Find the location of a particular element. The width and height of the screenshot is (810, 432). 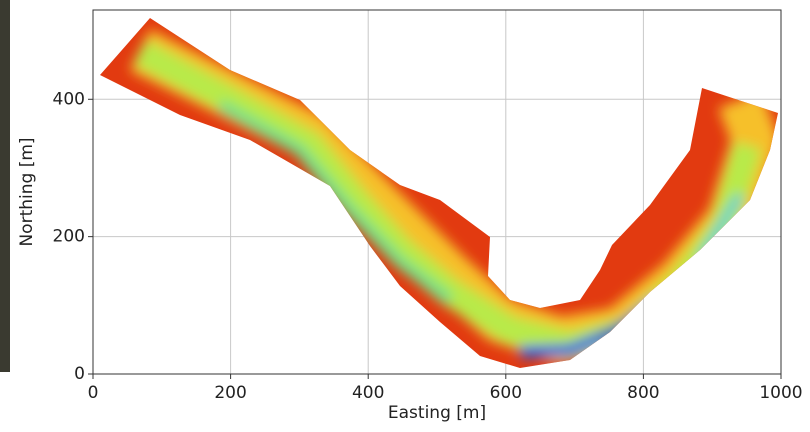

y-tick-label: 400 is located at coordinates (69, 99).